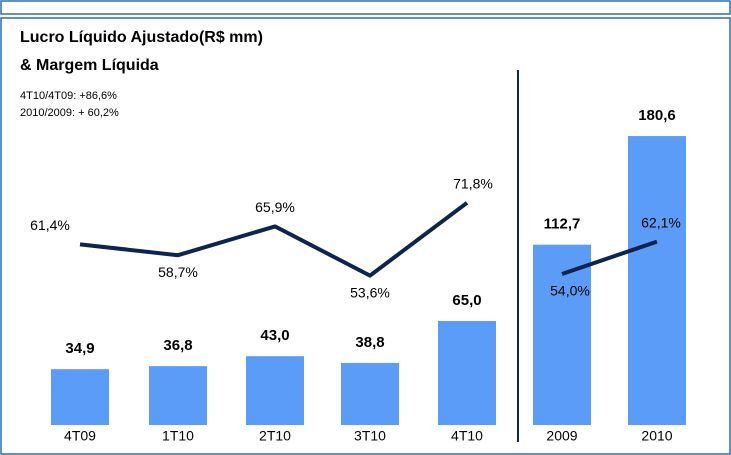 This screenshot has height=455, width=731. What do you see at coordinates (661, 222) in the screenshot?
I see `line-label: 62,1%` at bounding box center [661, 222].